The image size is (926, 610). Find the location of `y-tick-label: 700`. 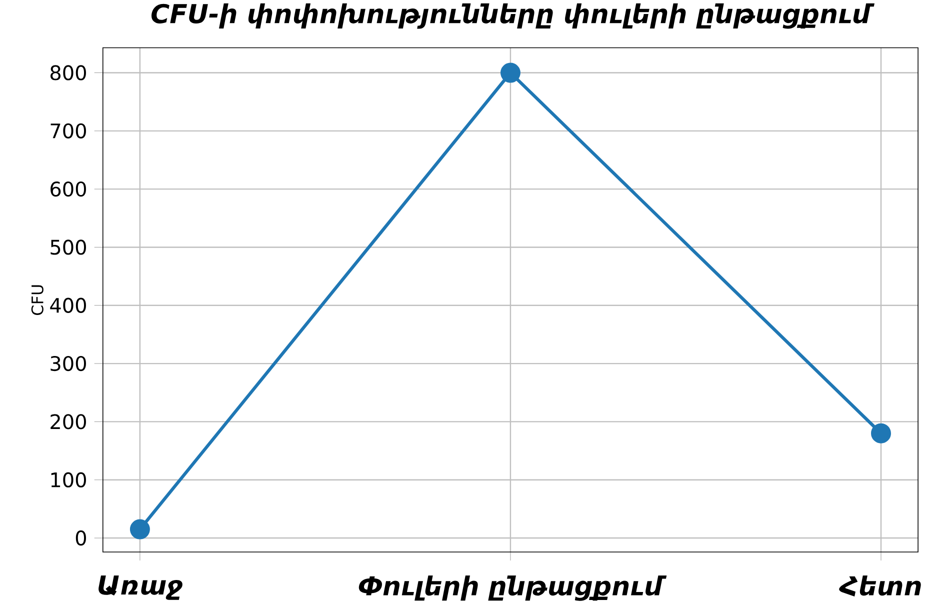

y-tick-label: 700 is located at coordinates (68, 130).